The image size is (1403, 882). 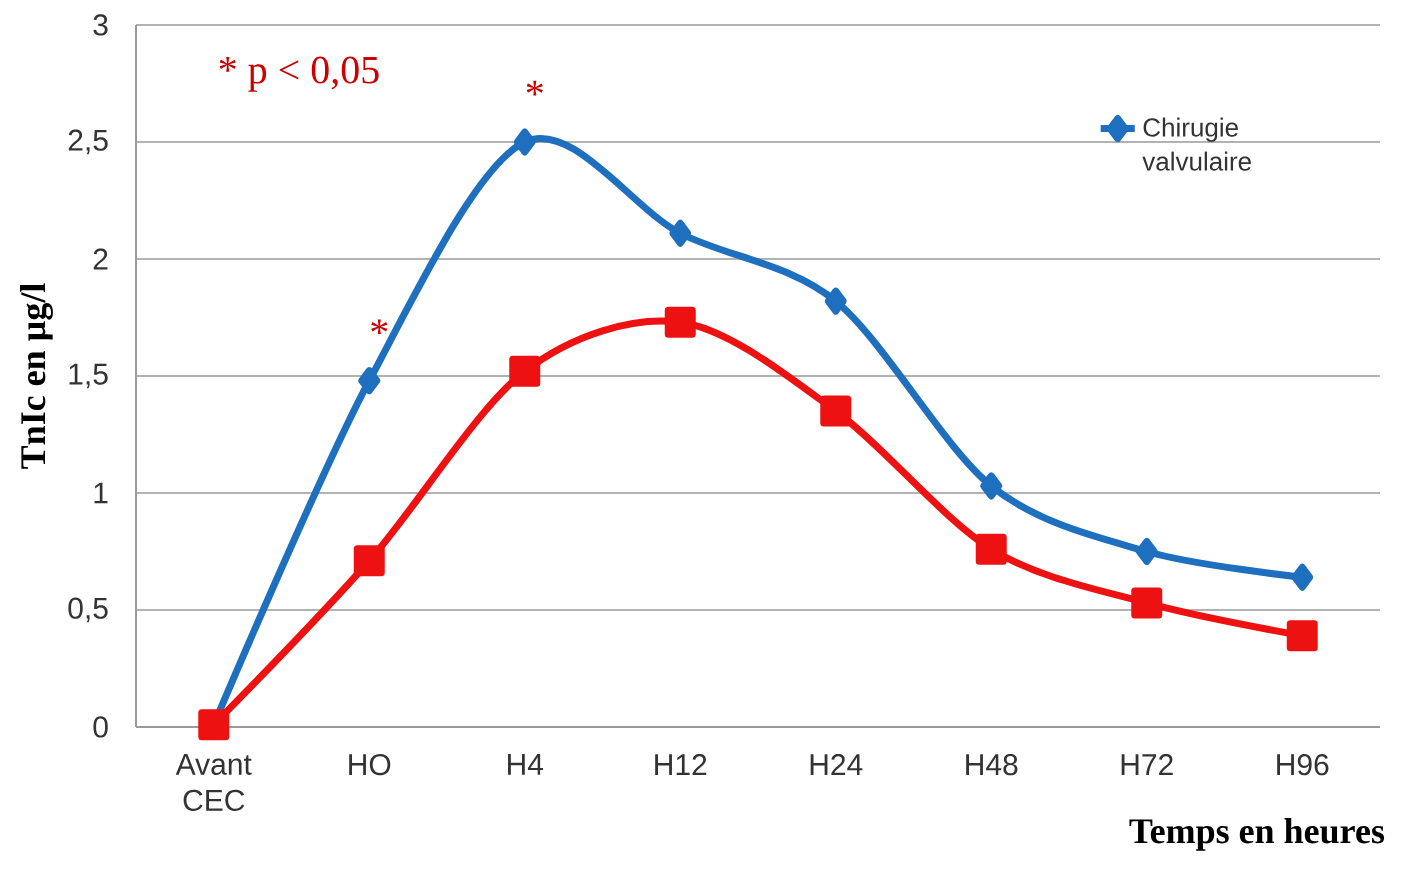 What do you see at coordinates (100, 727) in the screenshot?
I see `y-tick-label: 0` at bounding box center [100, 727].